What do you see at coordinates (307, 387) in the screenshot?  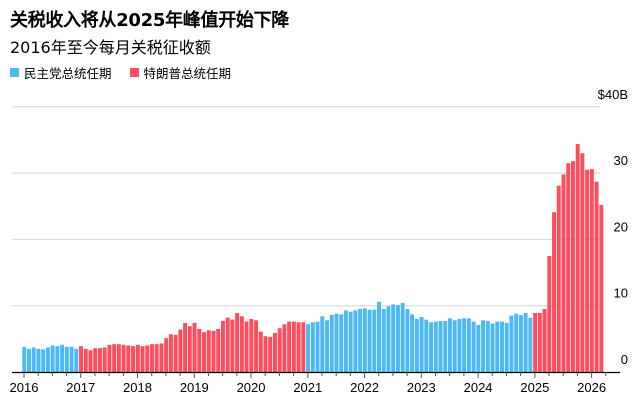 I see `x-tick-label: 2021` at bounding box center [307, 387].